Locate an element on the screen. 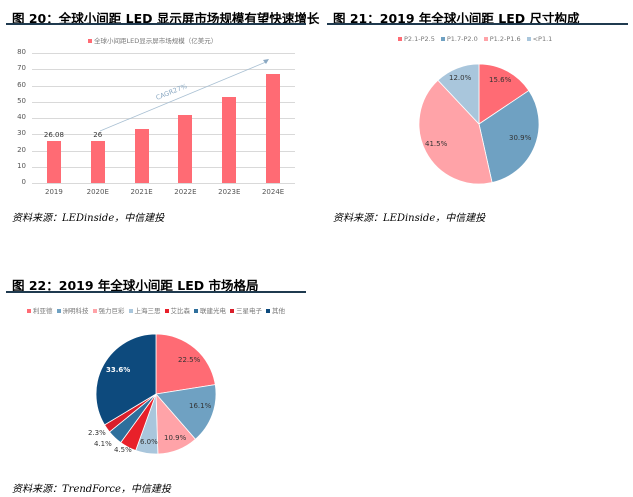 The height and width of the screenshot is (497, 633). legend-item: 利亚德 is located at coordinates (40, 310).